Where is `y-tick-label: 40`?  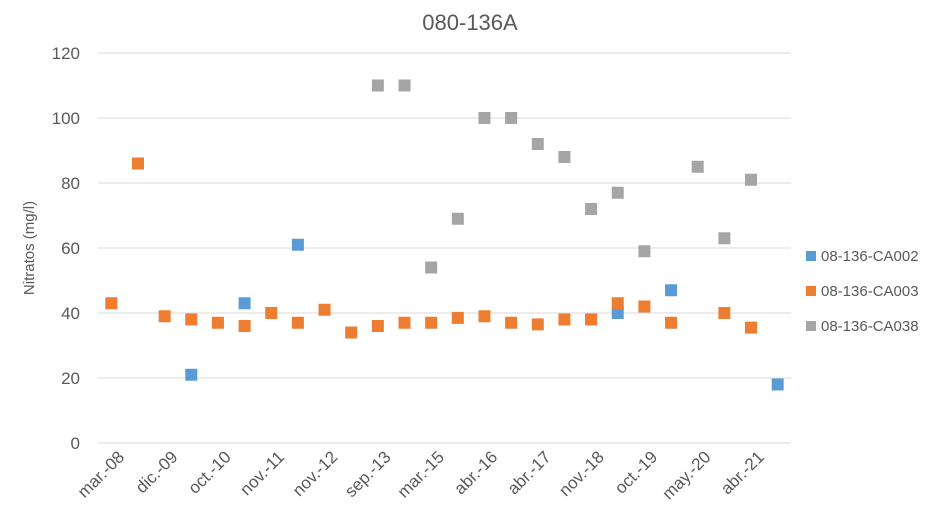 y-tick-label: 40 is located at coordinates (70, 313).